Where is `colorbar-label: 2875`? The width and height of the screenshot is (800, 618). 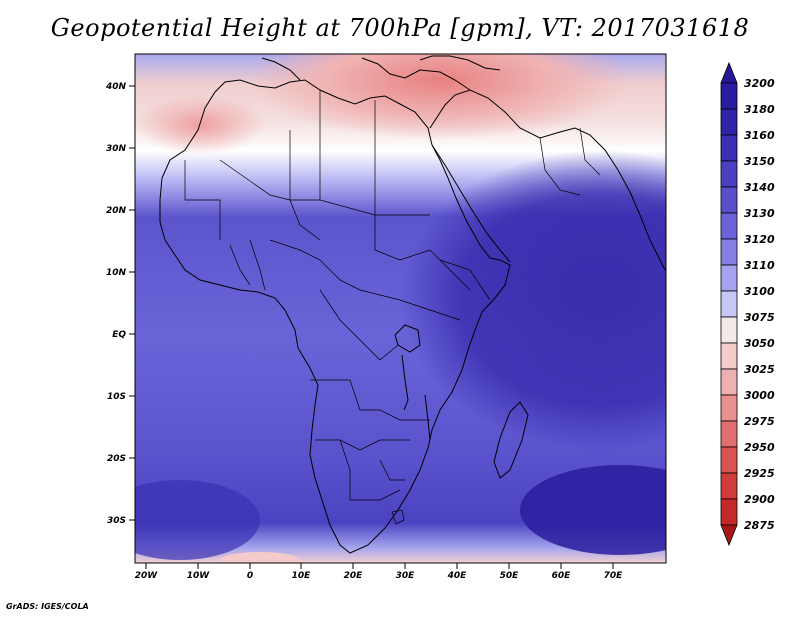
colorbar-label: 2875 is located at coordinates (759, 525).